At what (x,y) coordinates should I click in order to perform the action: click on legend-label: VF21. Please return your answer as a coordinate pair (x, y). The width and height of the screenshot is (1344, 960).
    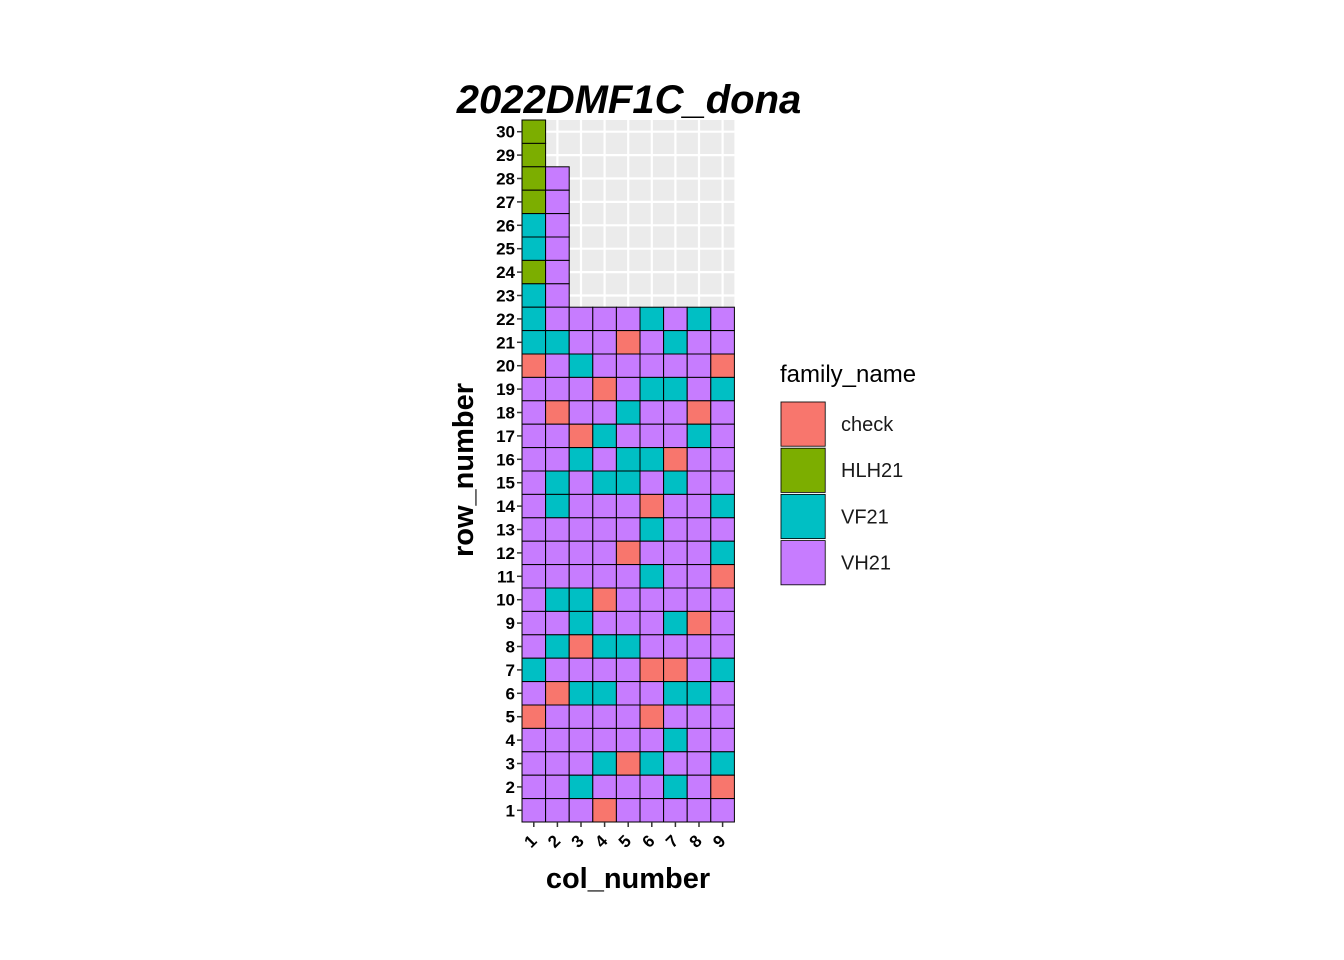
    Looking at the image, I should click on (865, 517).